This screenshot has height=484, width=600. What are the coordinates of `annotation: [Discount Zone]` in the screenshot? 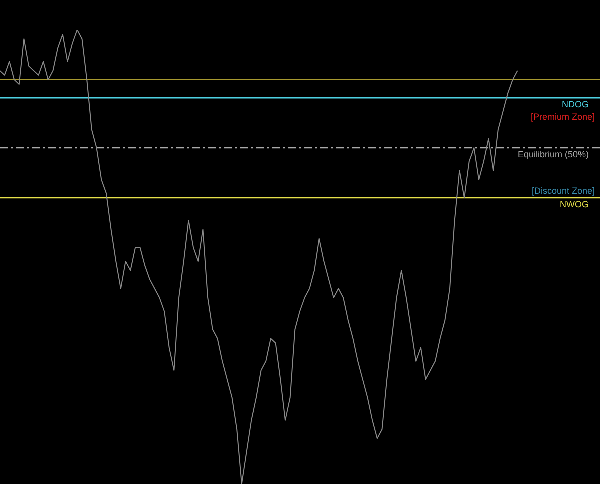 It's located at (563, 191).